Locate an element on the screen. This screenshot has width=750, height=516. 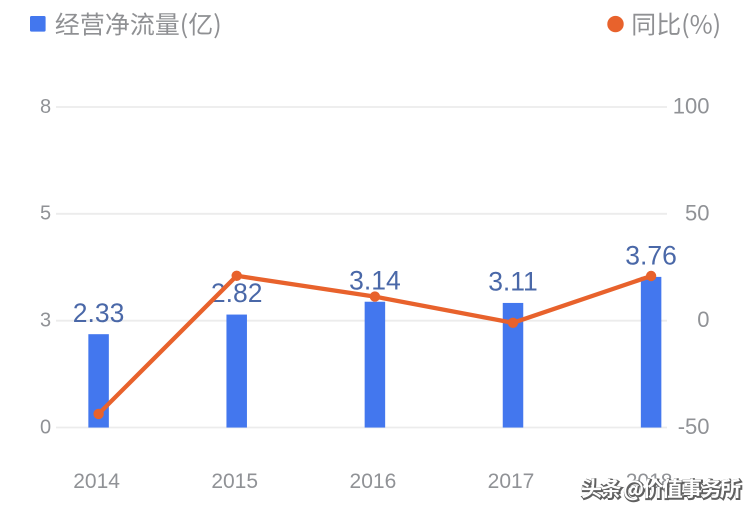
svg-text: 8 is located at coordinates (45, 107).